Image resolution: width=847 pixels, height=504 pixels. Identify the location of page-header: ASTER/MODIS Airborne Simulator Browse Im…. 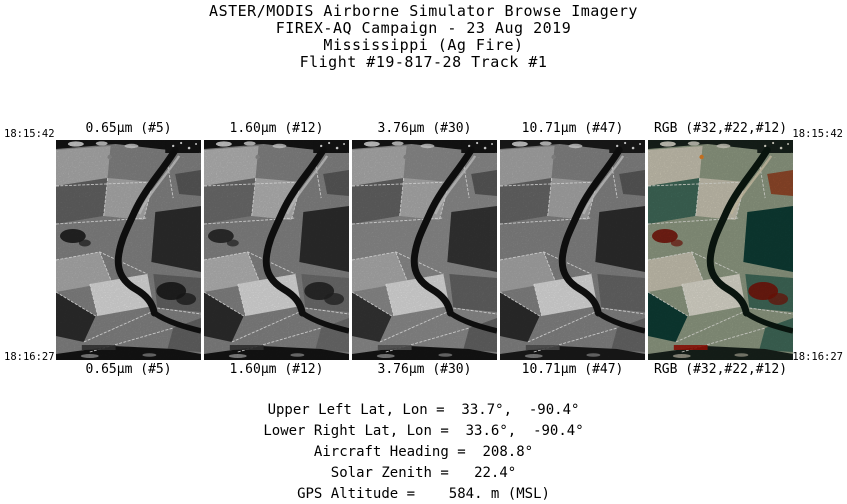
(423, 37).